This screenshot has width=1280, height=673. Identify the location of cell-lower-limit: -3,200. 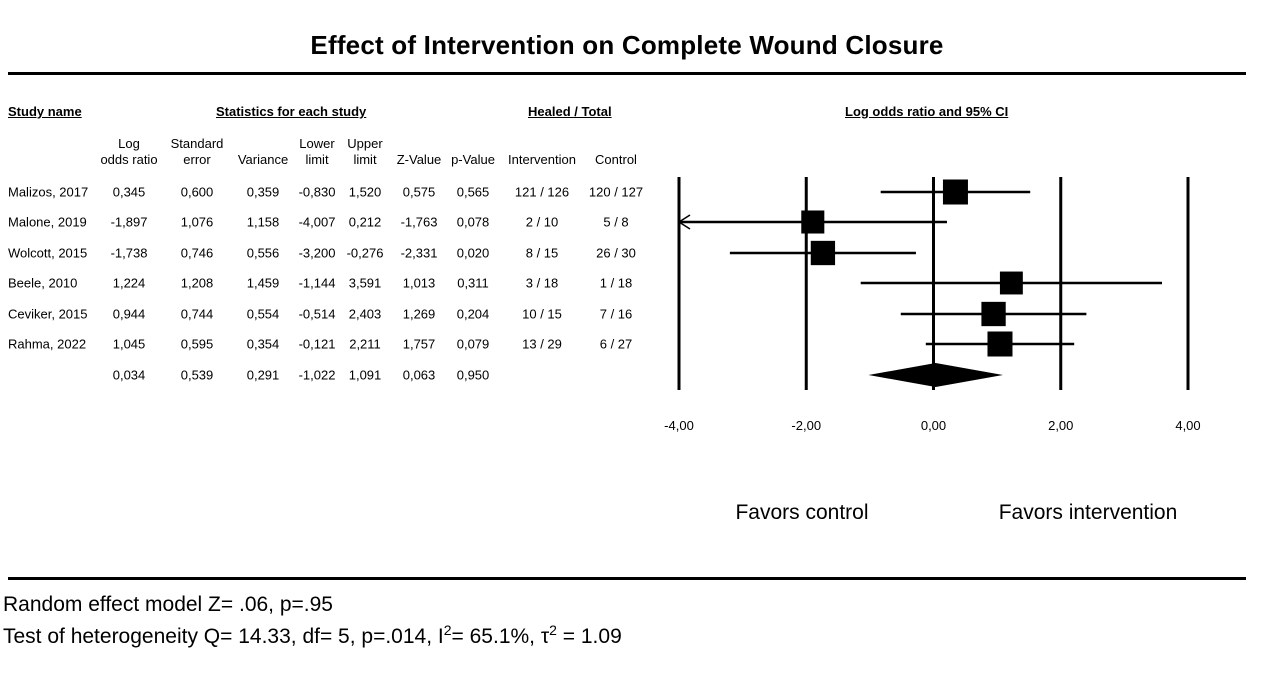
(317, 253).